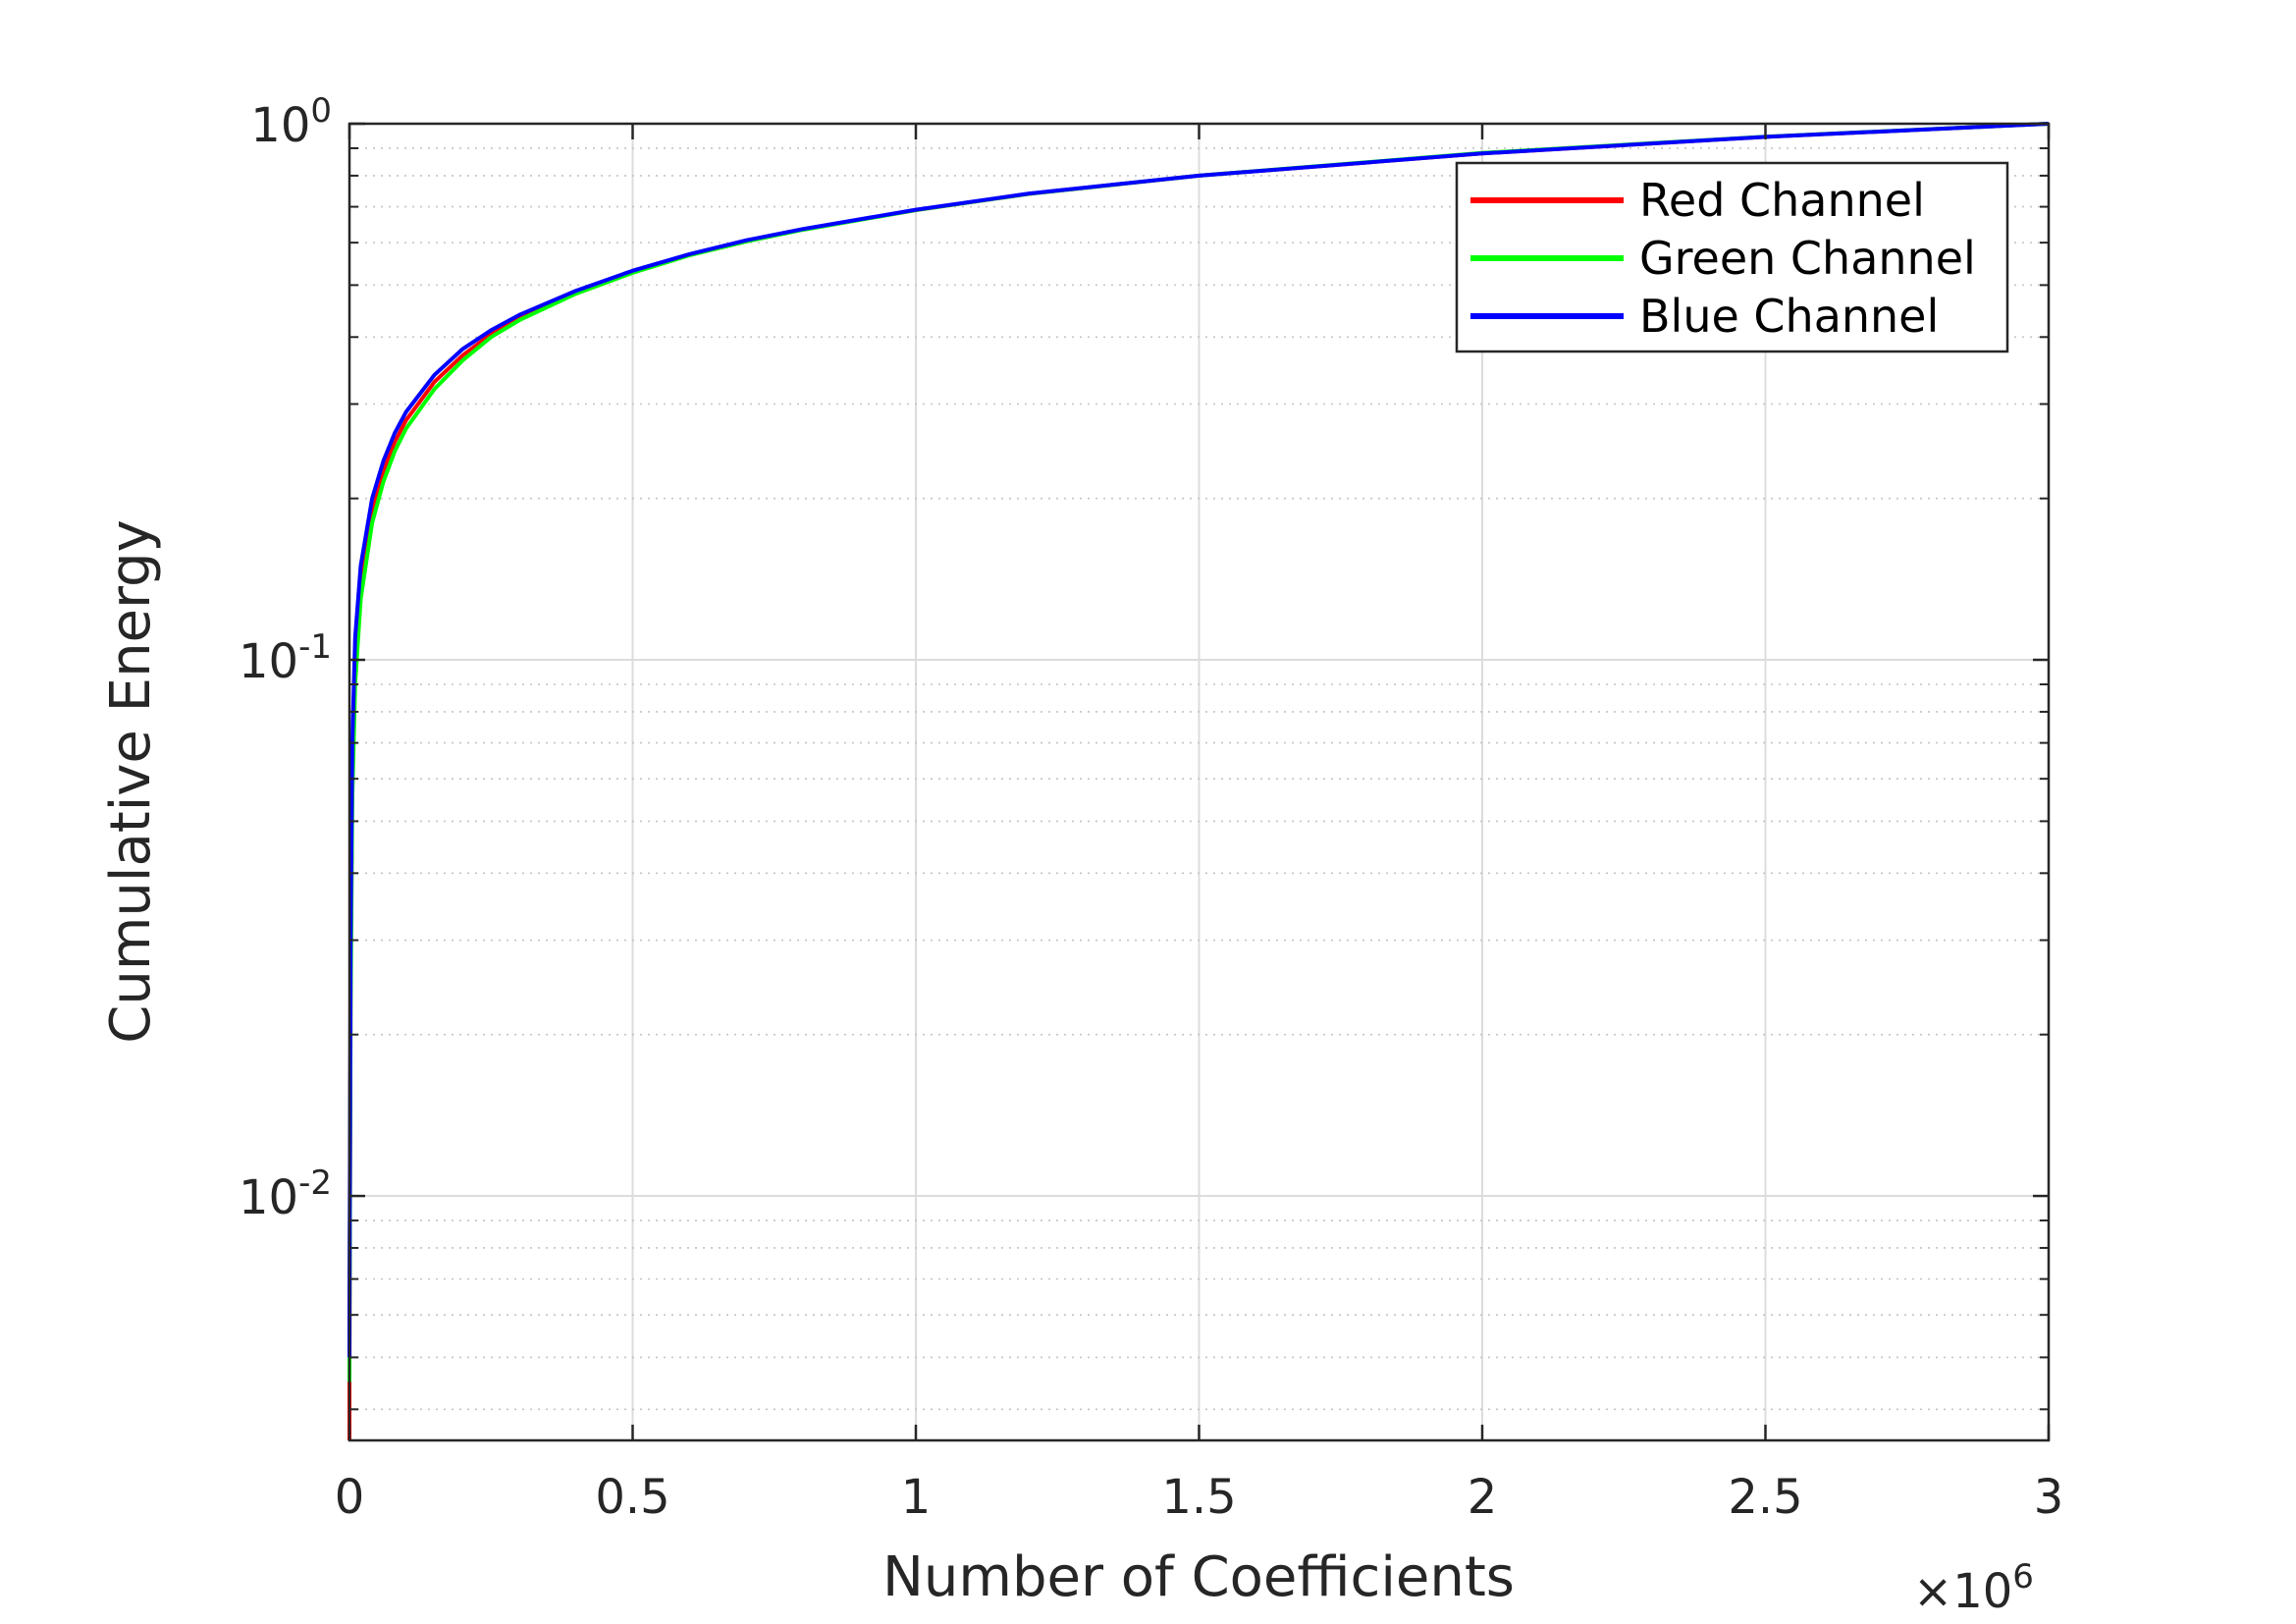 The height and width of the screenshot is (1624, 2296). Describe the element at coordinates (632, 1497) in the screenshot. I see `x-tick-label: 0.5` at that location.